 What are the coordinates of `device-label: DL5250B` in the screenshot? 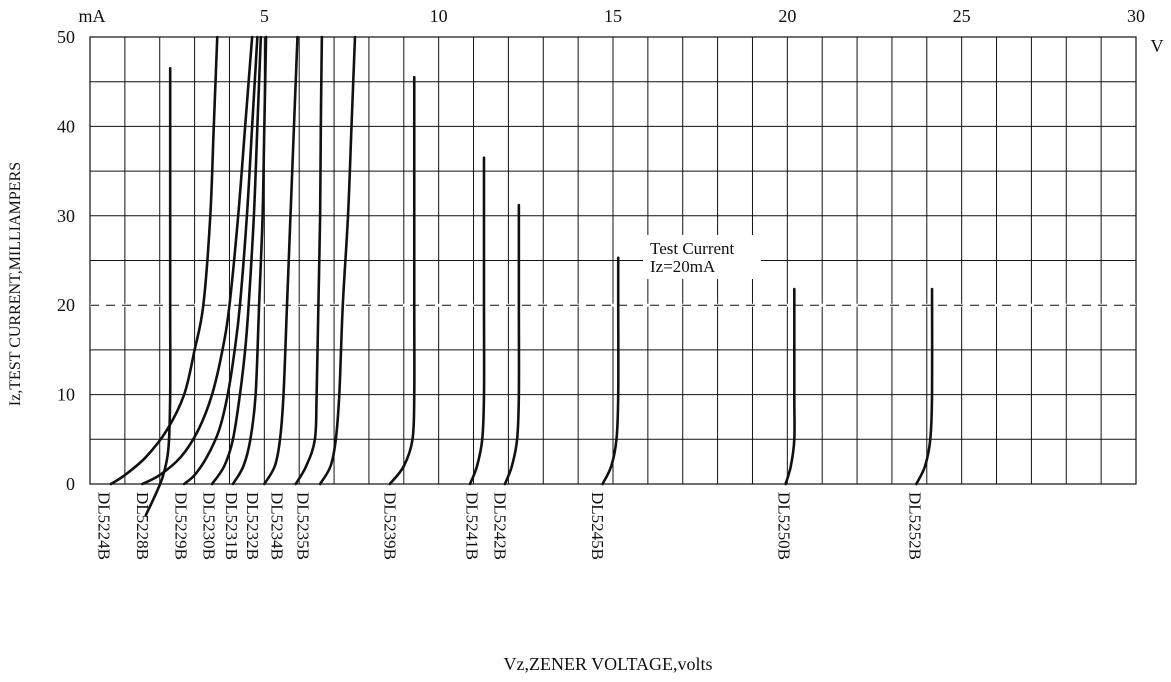 It's located at (784, 526).